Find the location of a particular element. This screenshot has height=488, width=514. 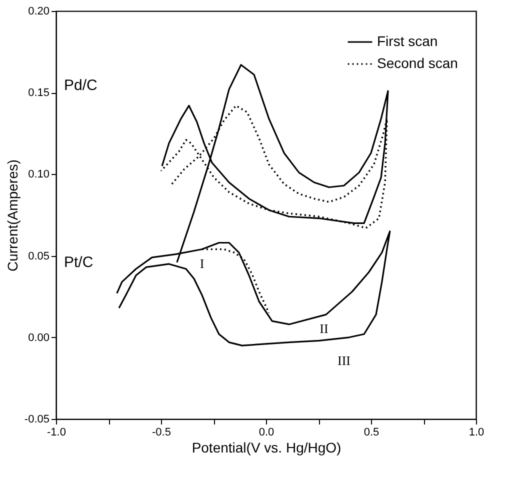

legend-label: First scan is located at coordinates (407, 41).